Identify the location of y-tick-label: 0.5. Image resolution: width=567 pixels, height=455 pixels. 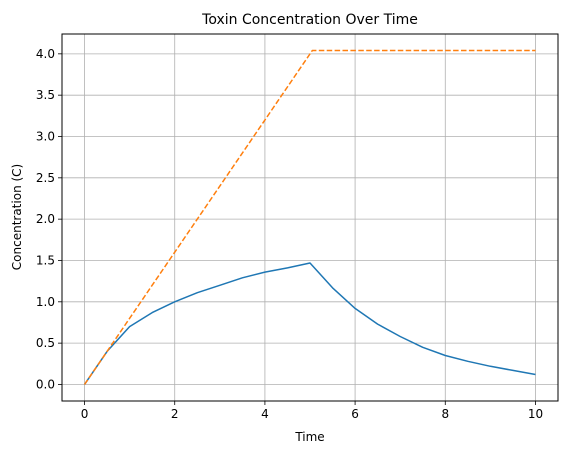
(45, 343).